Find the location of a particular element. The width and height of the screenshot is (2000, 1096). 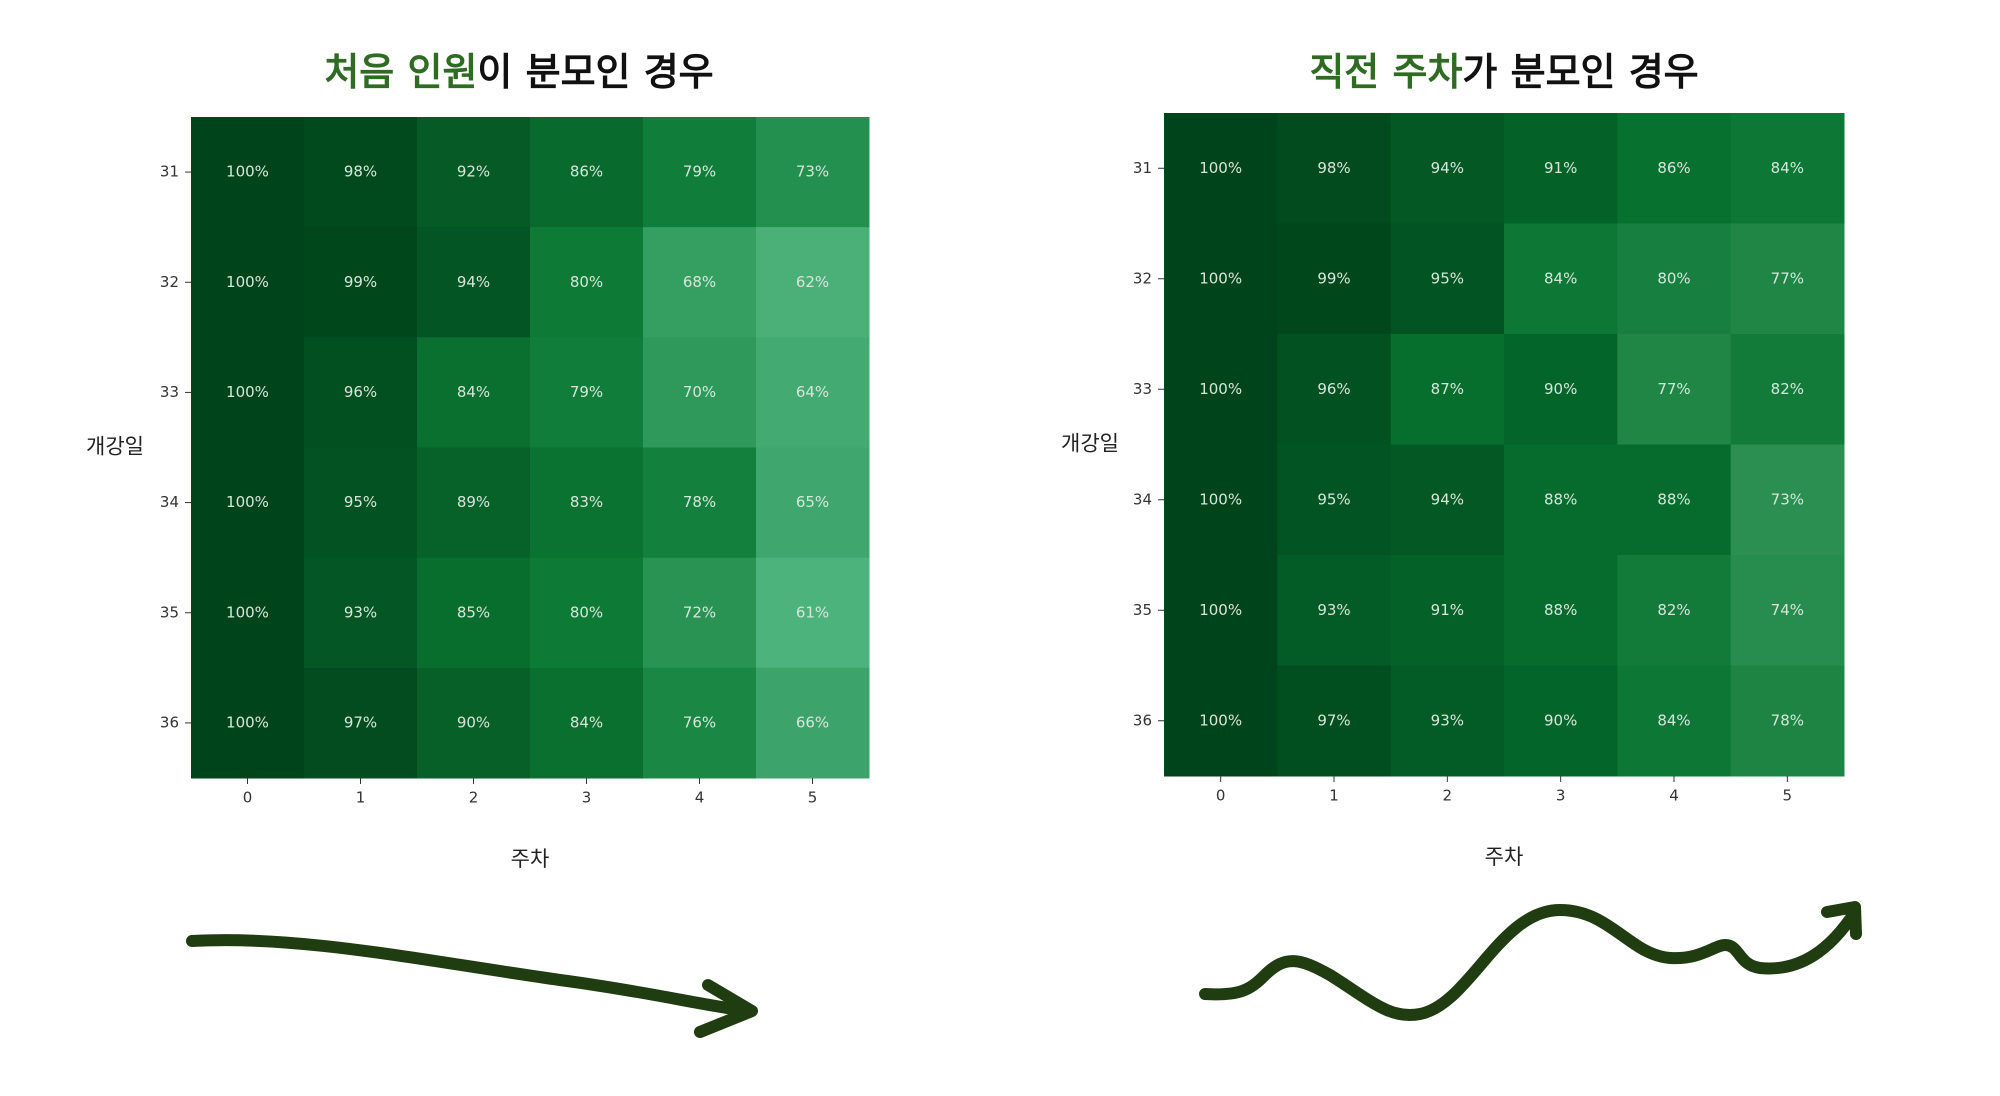

cell-label: 93% is located at coordinates (360, 612).